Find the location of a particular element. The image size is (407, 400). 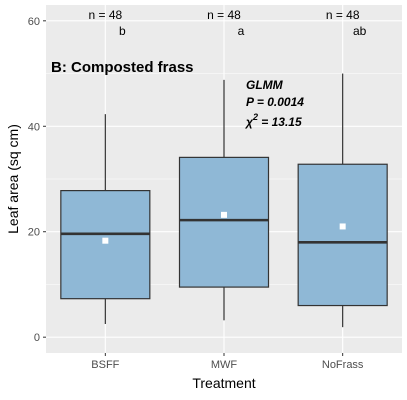

chi-symbol: χ is located at coordinates (249, 122).